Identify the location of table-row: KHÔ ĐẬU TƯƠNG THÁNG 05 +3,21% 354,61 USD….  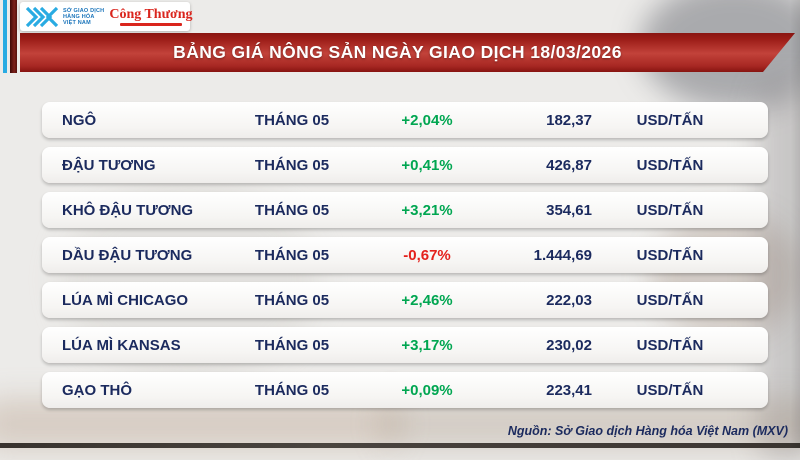
(405, 210).